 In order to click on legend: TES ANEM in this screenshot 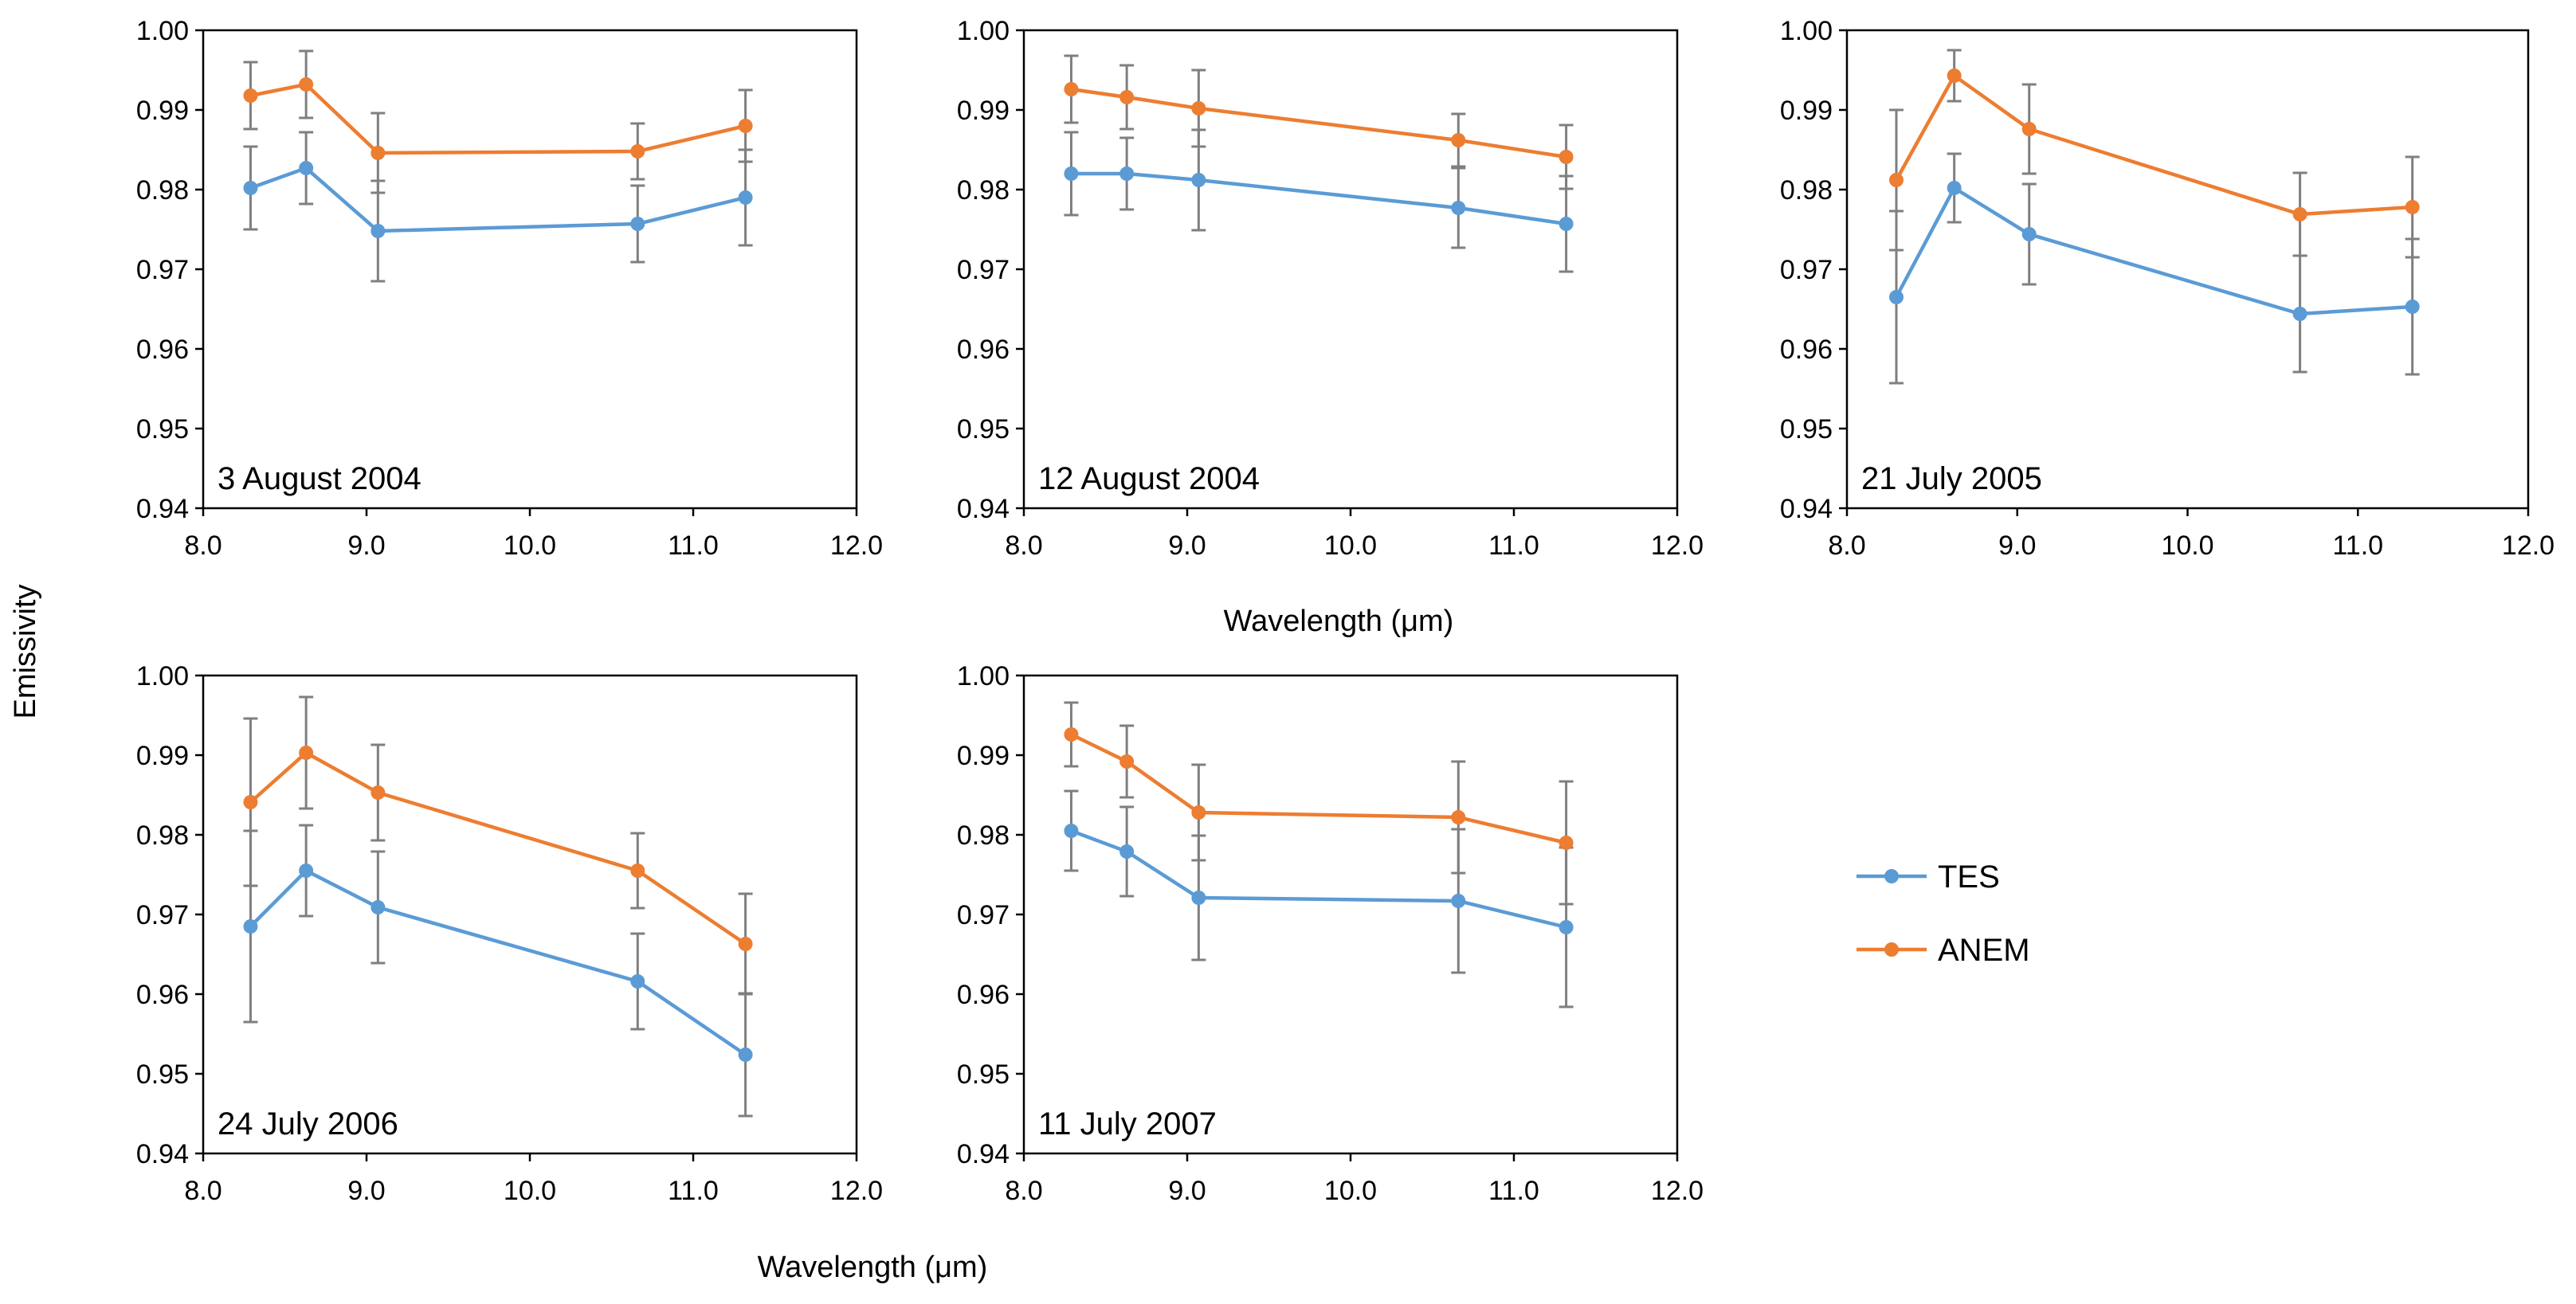, I will do `click(1943, 914)`.